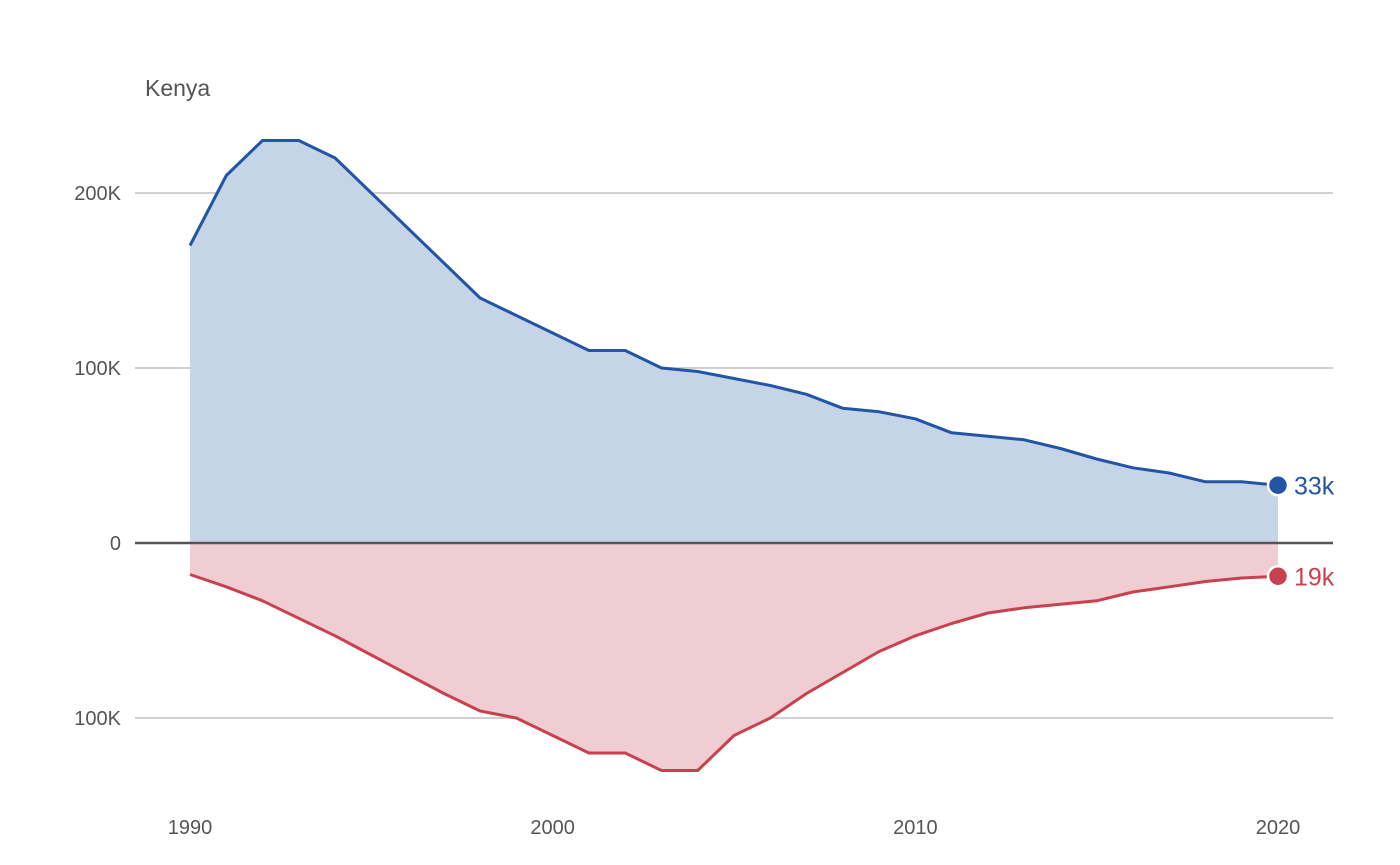  What do you see at coordinates (552, 828) in the screenshot?
I see `x-tick-label: 2000` at bounding box center [552, 828].